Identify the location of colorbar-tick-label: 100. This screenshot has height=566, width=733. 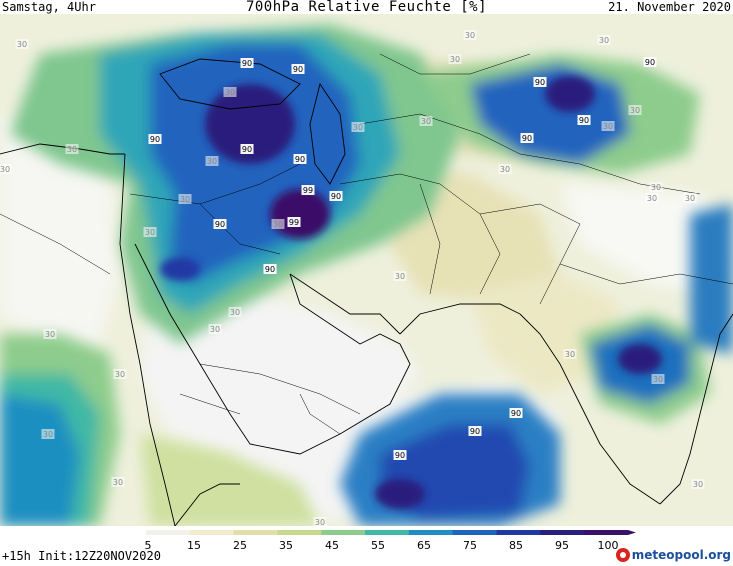
(608, 544).